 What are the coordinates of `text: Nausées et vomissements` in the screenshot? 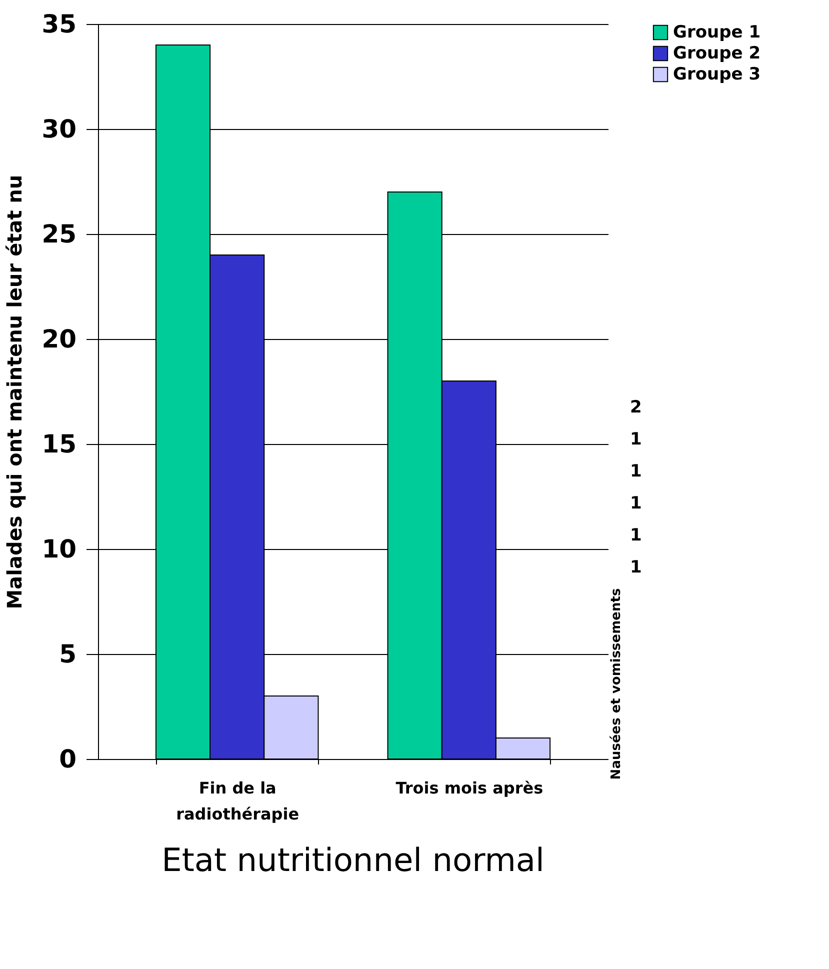 It's located at (616, 684).